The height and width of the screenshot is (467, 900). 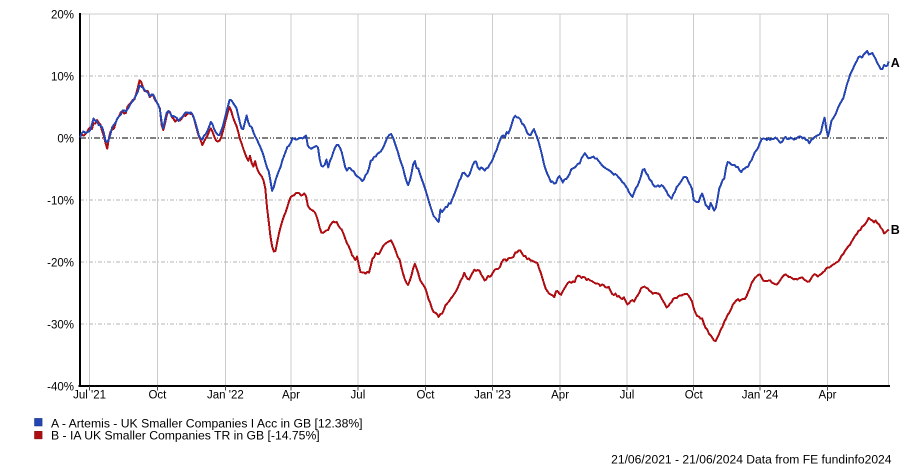 I want to click on svg-text: -30%, so click(x=60, y=325).